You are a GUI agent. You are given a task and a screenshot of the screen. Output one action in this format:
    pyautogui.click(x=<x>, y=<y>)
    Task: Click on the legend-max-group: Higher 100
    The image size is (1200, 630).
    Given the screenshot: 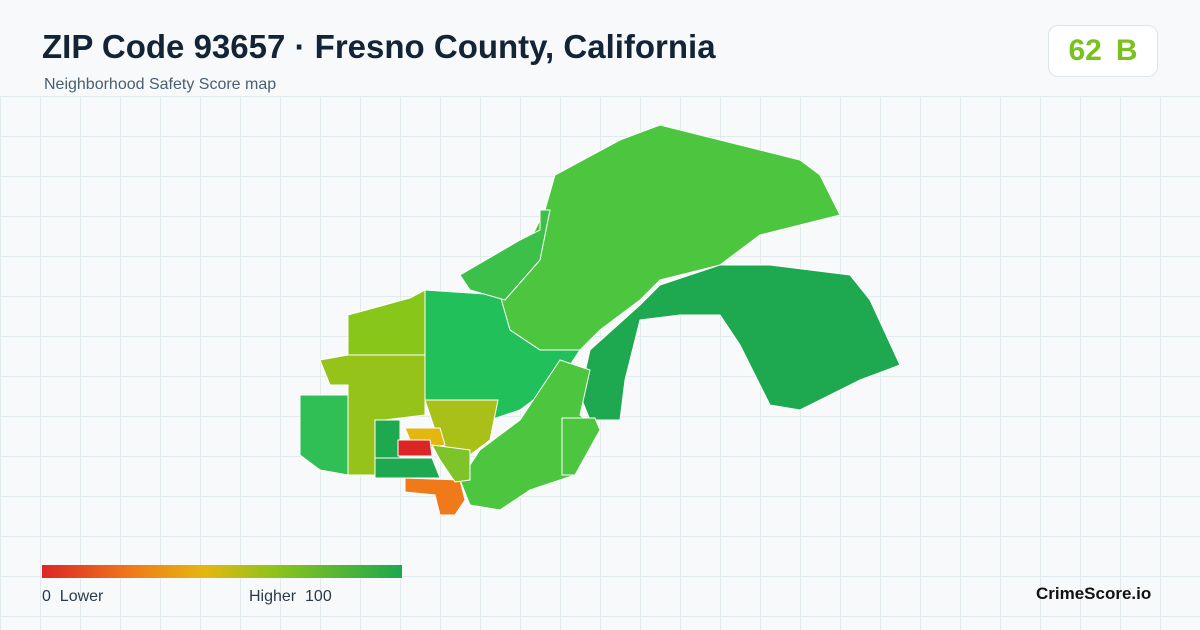 What is the action you would take?
    pyautogui.click(x=290, y=597)
    